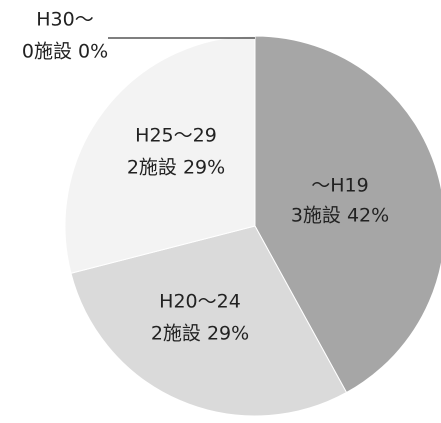 The height and width of the screenshot is (423, 441). Describe the element at coordinates (64, 20) in the screenshot. I see `slice-label: H30～` at that location.